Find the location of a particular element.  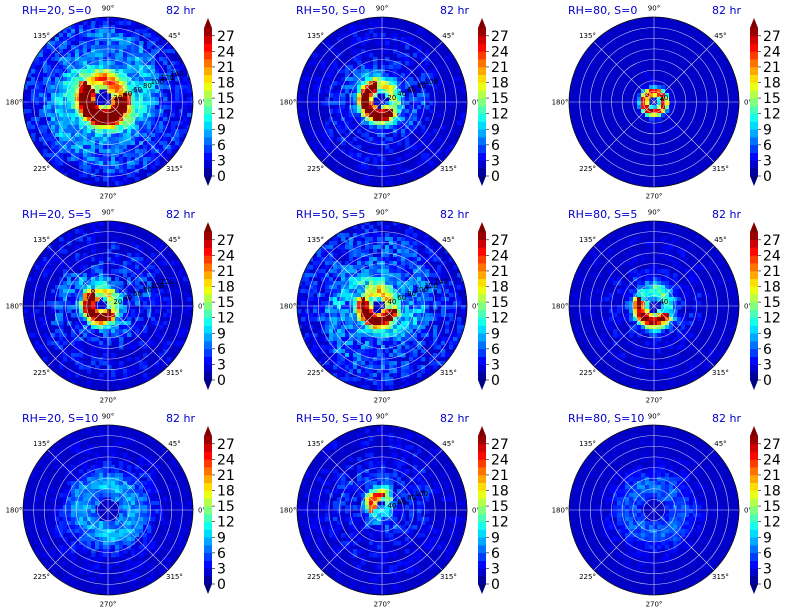

angle-tick-label: 270° is located at coordinates (382, 401).